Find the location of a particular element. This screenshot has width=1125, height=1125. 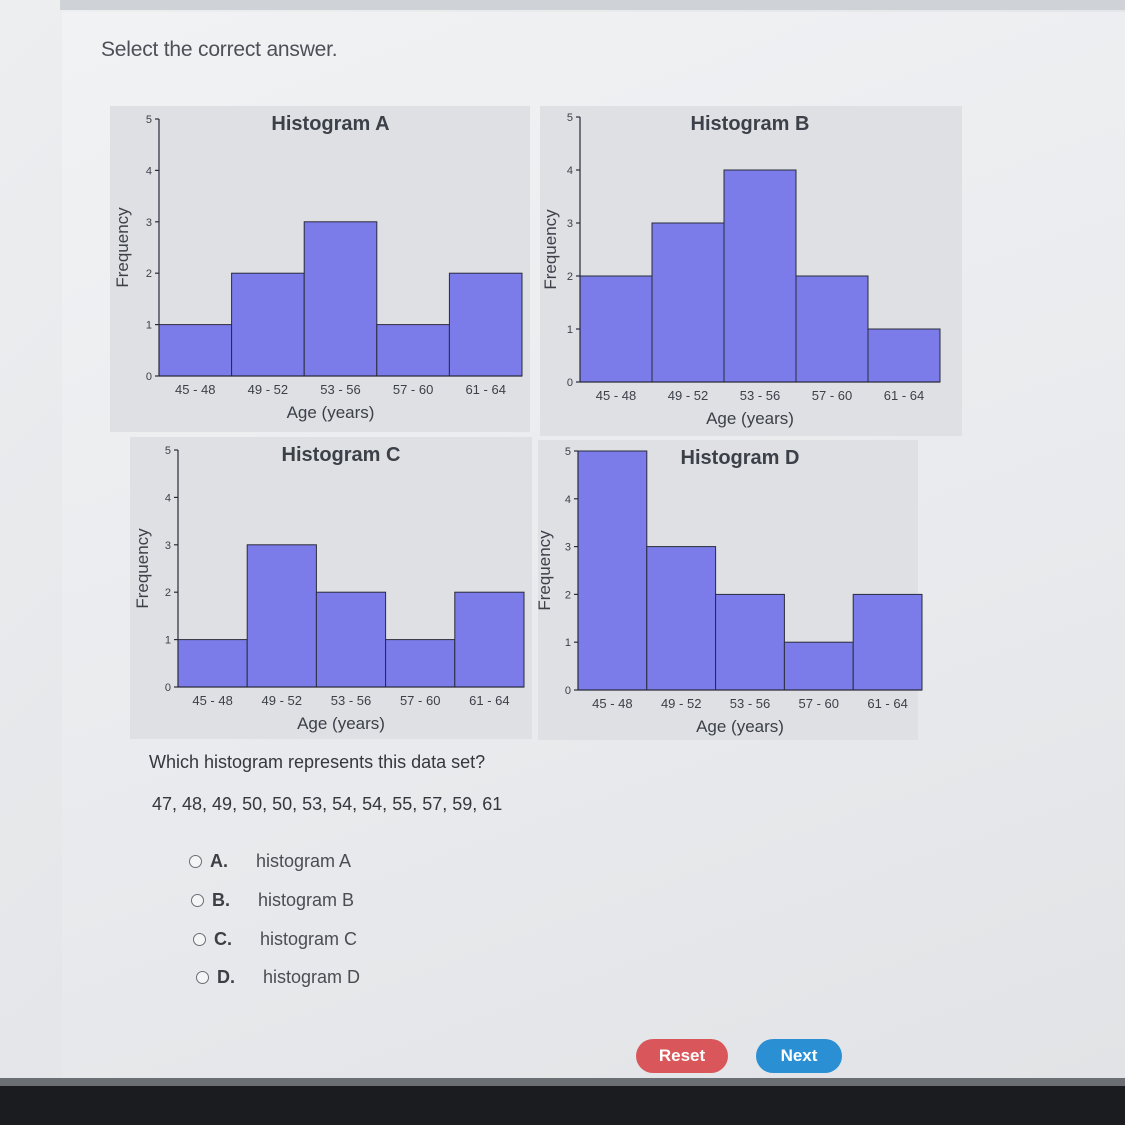

reset-button: Reset is located at coordinates (682, 1056).